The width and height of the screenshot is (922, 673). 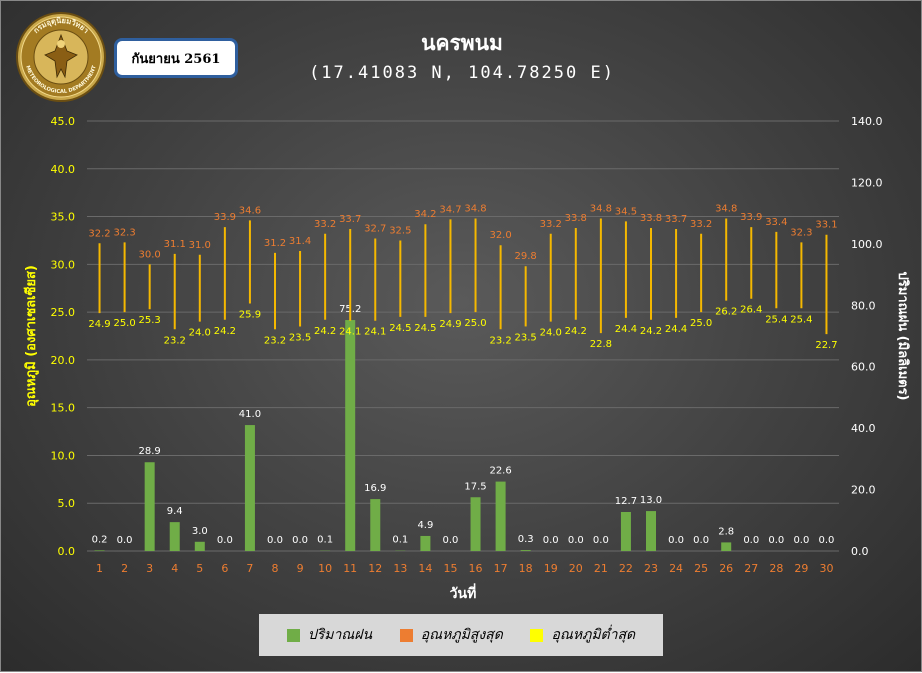 I want to click on x-tick-label: 19, so click(x=551, y=568).